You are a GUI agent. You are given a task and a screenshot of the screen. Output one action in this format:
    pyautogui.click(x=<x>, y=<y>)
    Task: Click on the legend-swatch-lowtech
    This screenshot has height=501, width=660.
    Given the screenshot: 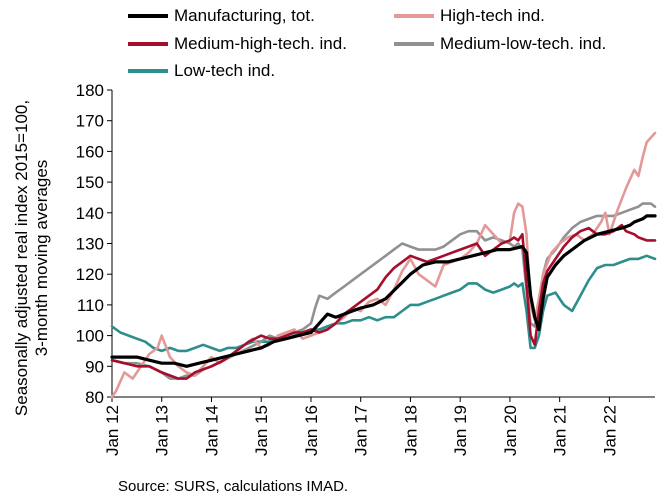 What is the action you would take?
    pyautogui.click(x=148, y=71)
    